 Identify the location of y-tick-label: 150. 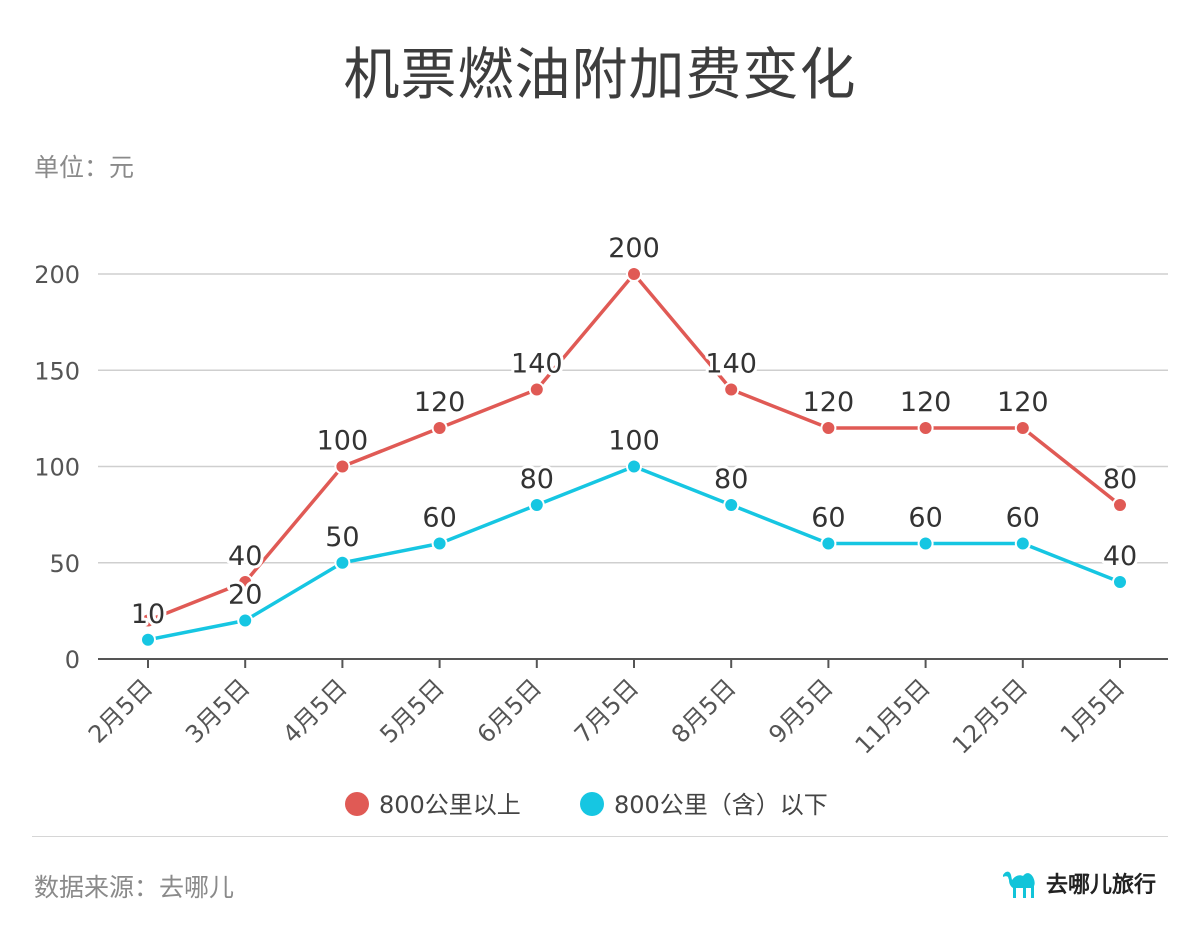
(57, 371).